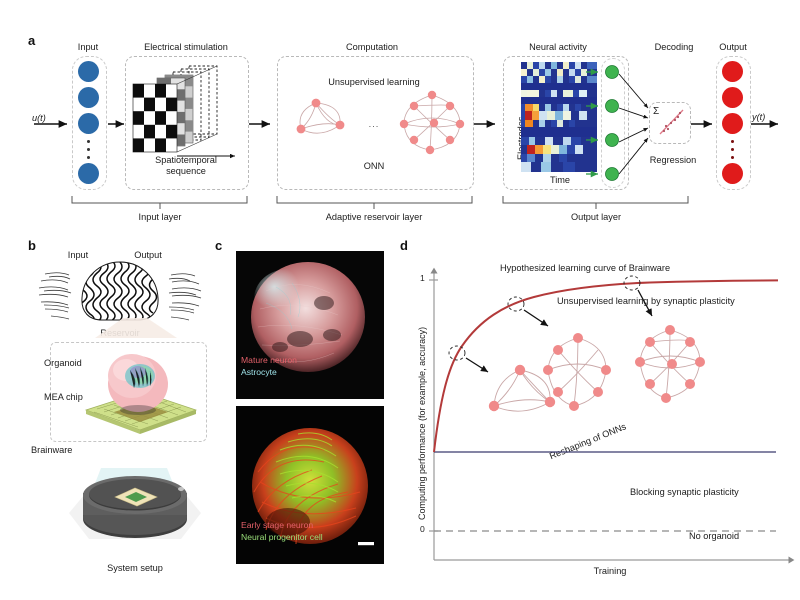 The width and height of the screenshot is (800, 600). I want to click on input-signal-label: u(t), so click(39, 118).